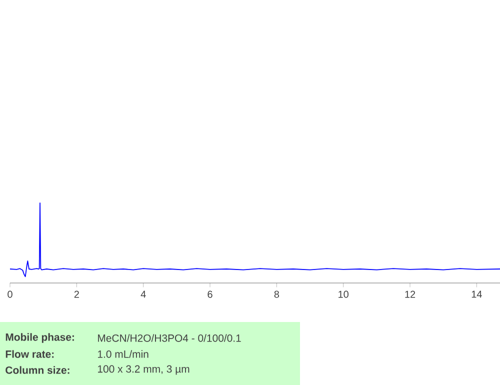  Describe the element at coordinates (38, 370) in the screenshot. I see `text: Column size:` at that location.